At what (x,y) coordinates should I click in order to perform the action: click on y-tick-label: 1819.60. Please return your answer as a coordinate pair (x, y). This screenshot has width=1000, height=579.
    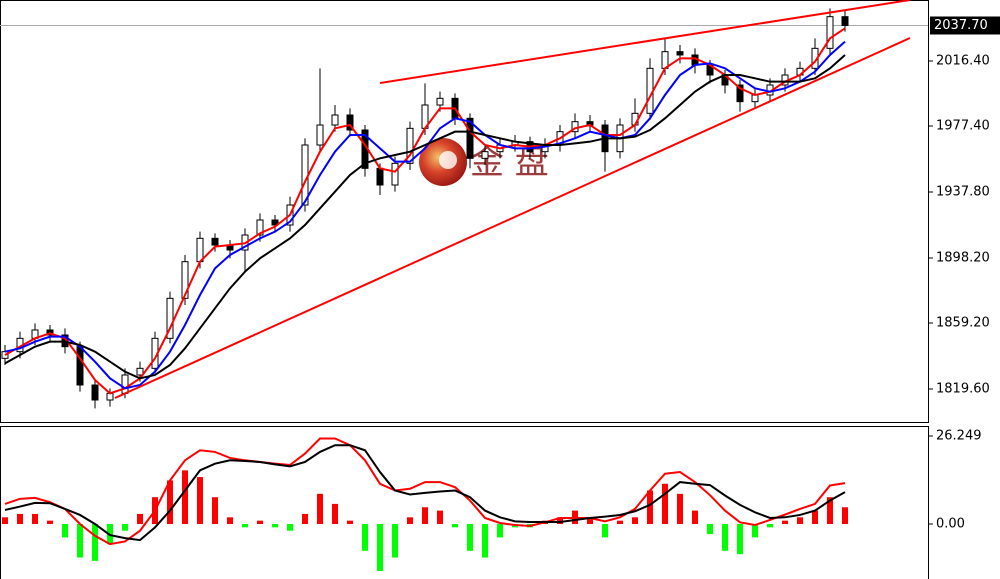
    Looking at the image, I should click on (963, 389).